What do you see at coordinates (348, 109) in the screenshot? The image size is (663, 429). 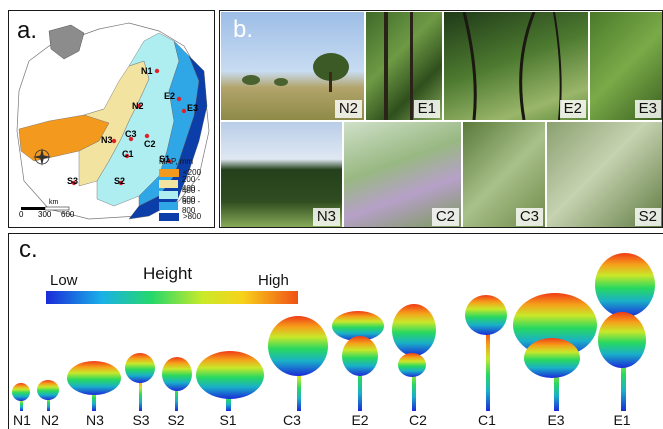 I see `photo-tag: N2` at bounding box center [348, 109].